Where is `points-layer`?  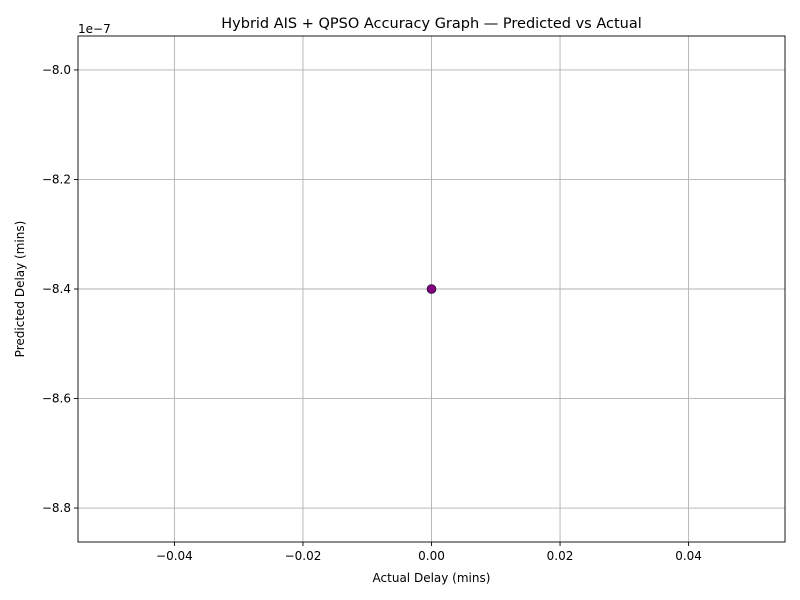 points-layer is located at coordinates (431, 289).